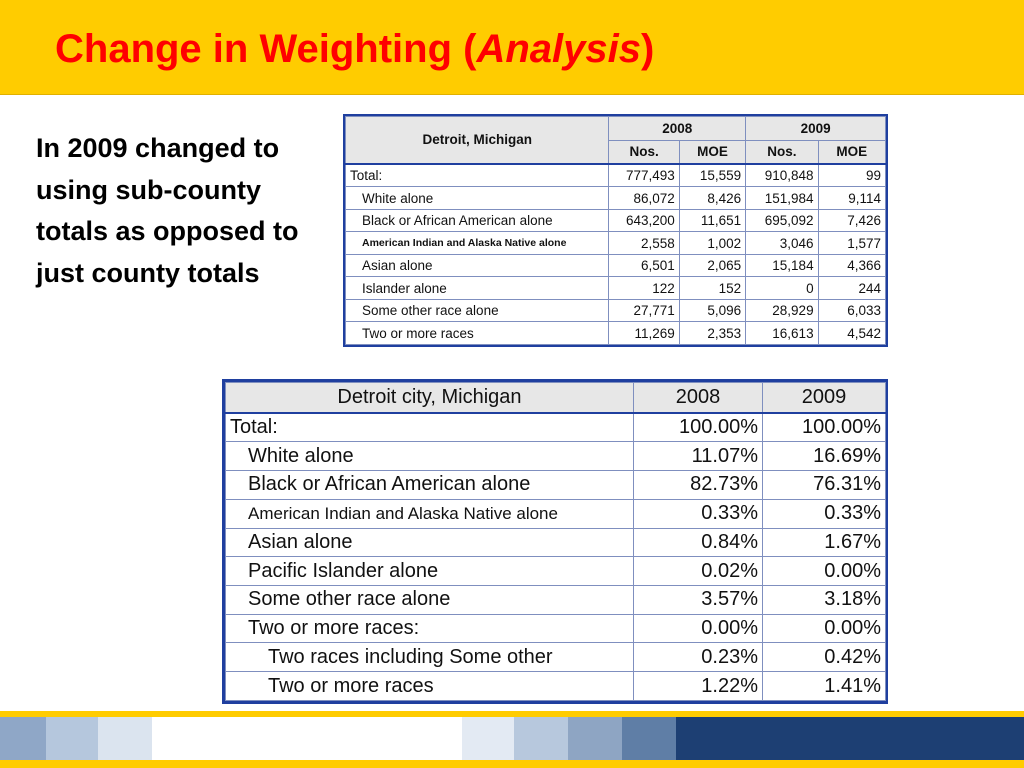 This screenshot has height=768, width=1024. I want to click on cell: 6,501, so click(644, 265).